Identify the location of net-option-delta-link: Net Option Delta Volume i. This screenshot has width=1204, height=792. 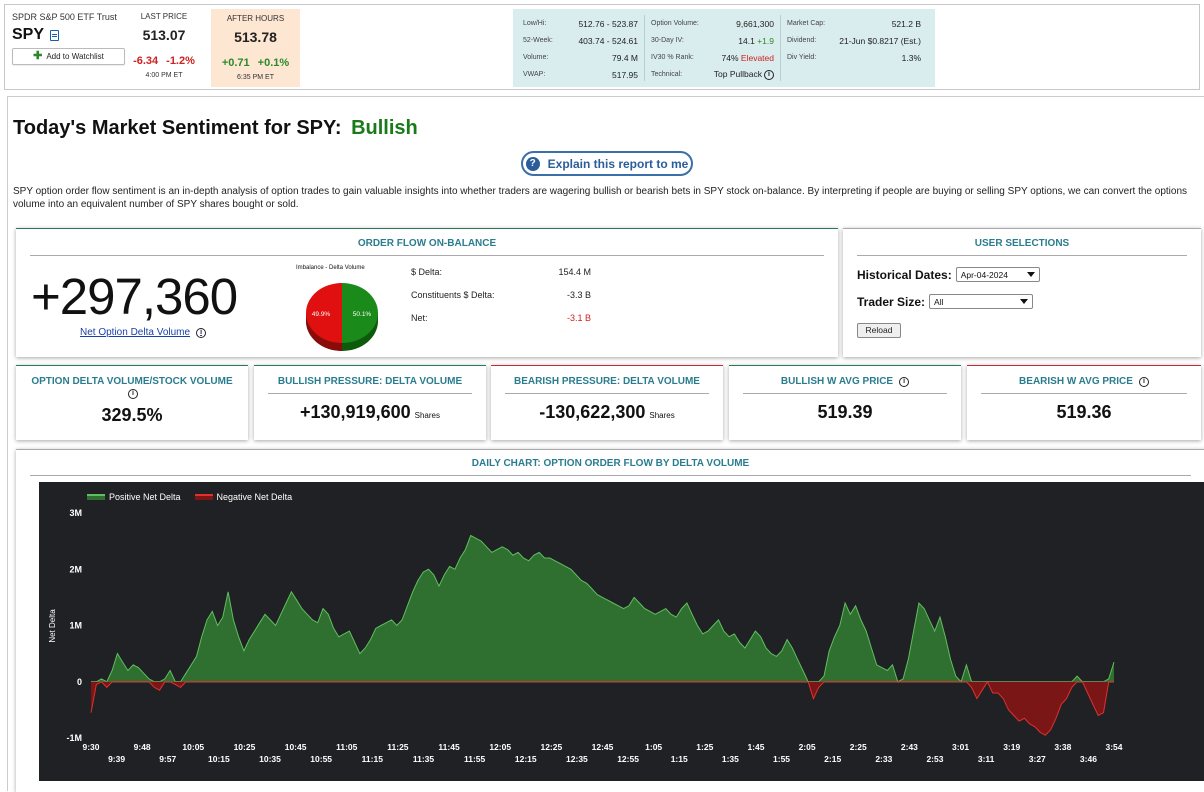
(143, 332).